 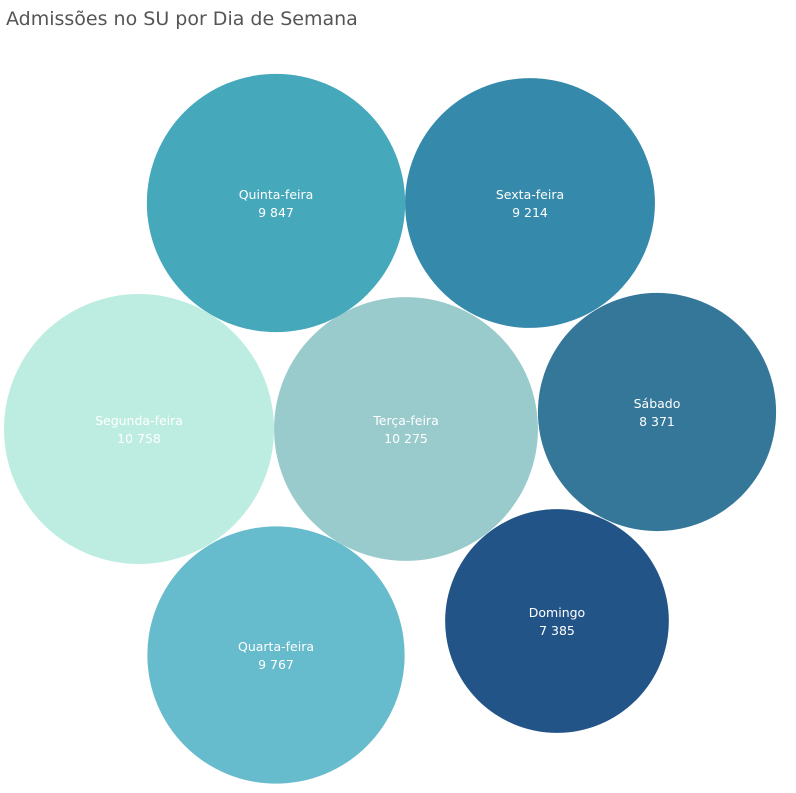 What do you see at coordinates (657, 421) in the screenshot?
I see `bubble-value-label: 8 371` at bounding box center [657, 421].